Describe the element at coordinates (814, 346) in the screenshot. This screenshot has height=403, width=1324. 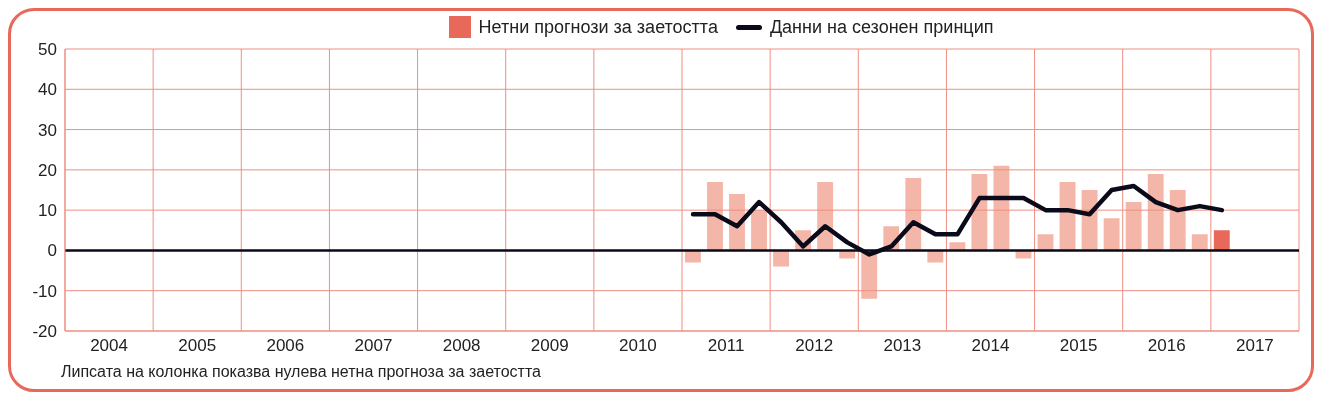
I see `x-tick-label: 2012` at that location.